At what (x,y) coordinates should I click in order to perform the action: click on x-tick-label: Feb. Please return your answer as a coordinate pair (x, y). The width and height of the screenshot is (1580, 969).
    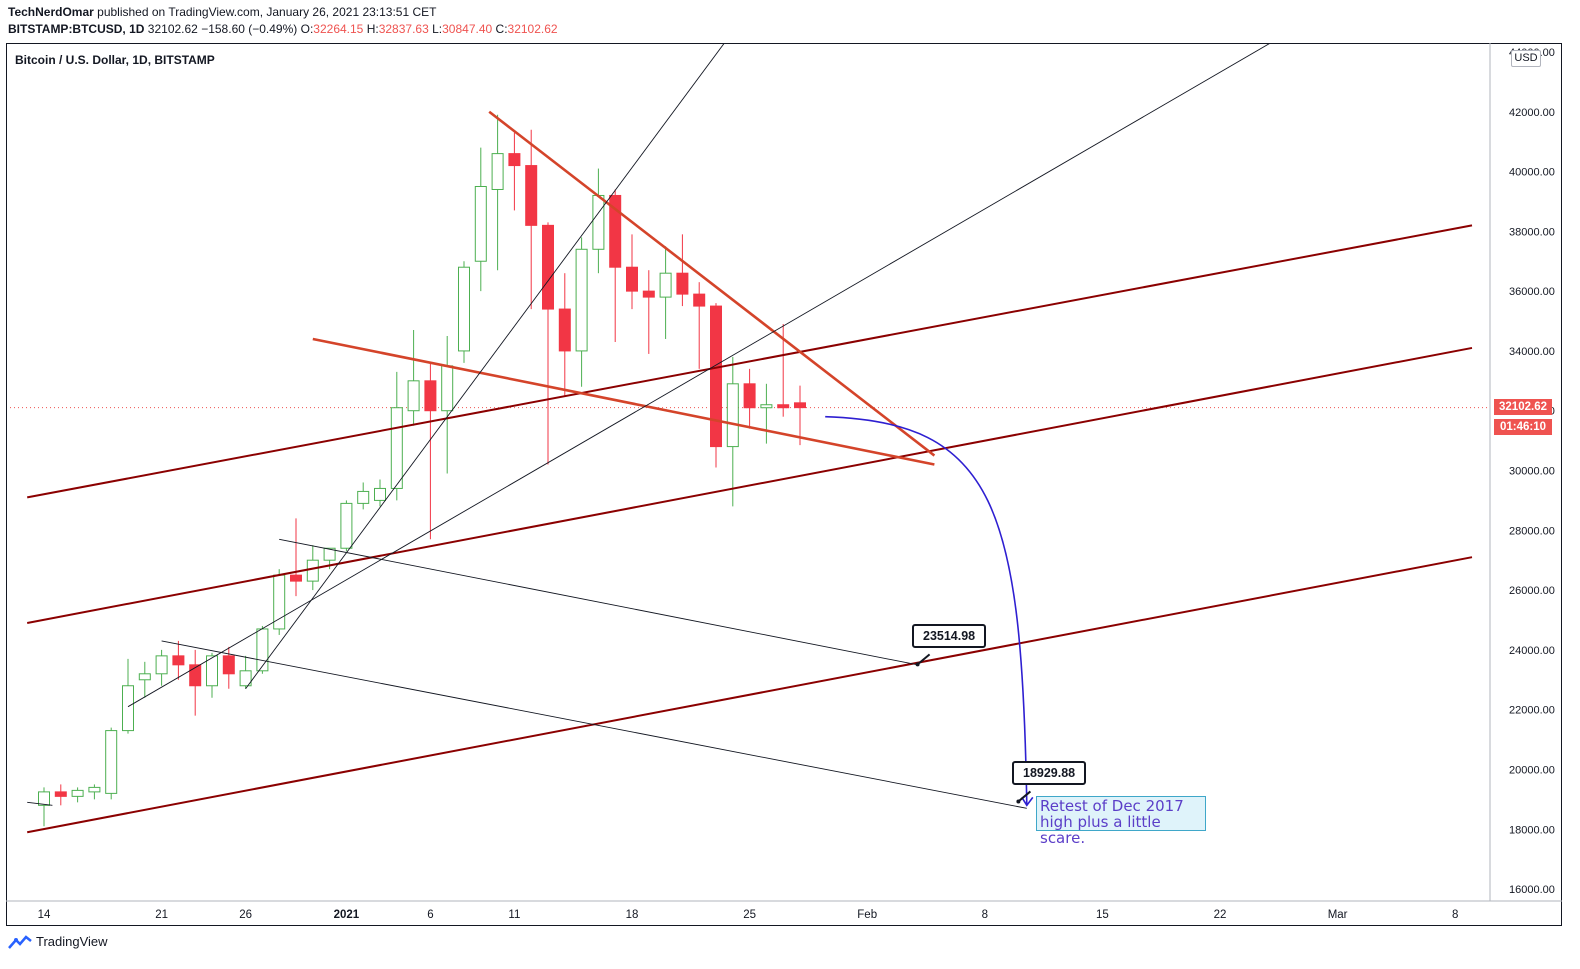
    Looking at the image, I should click on (867, 915).